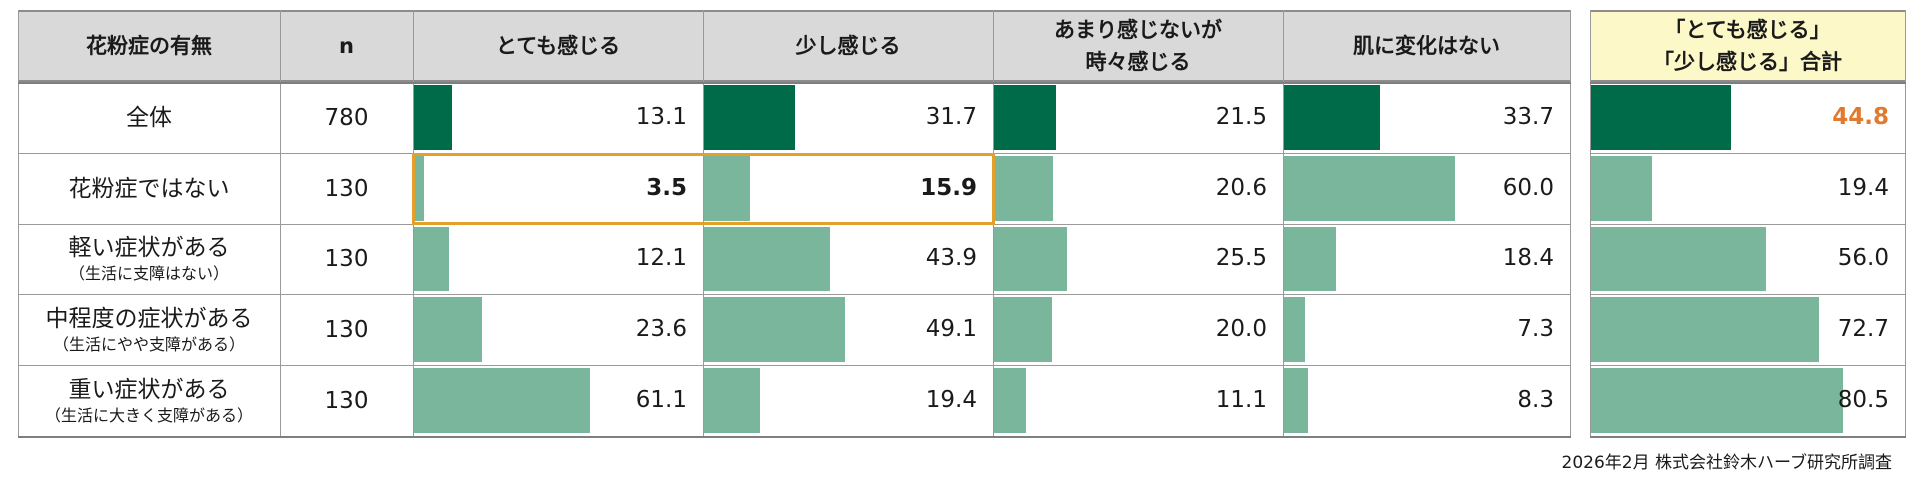 The height and width of the screenshot is (478, 1920). What do you see at coordinates (661, 258) in the screenshot?
I see `value-label-2-0: 12.1` at bounding box center [661, 258].